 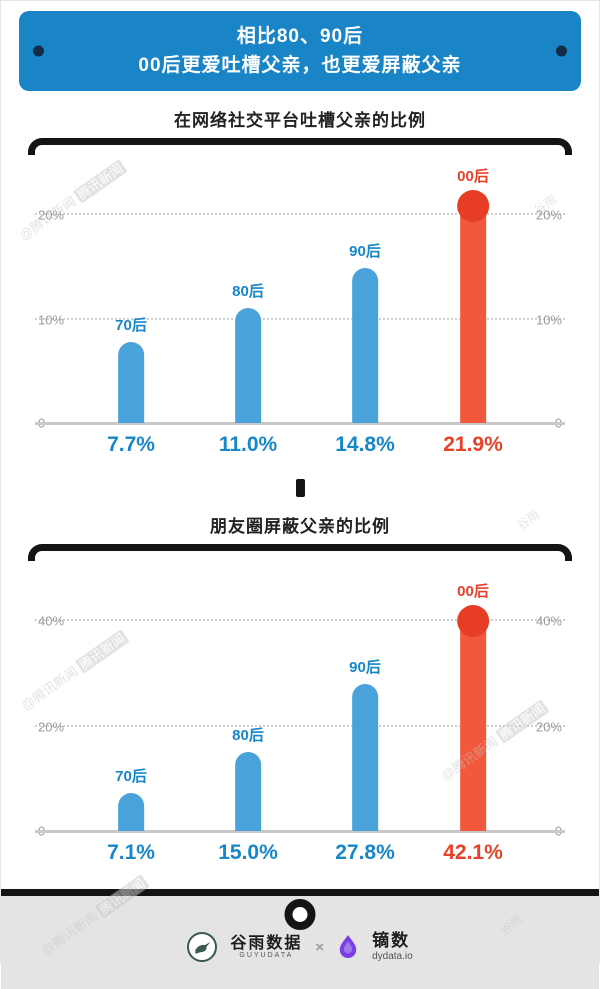 What do you see at coordinates (248, 444) in the screenshot?
I see `bar-value-label: 11.0%` at bounding box center [248, 444].